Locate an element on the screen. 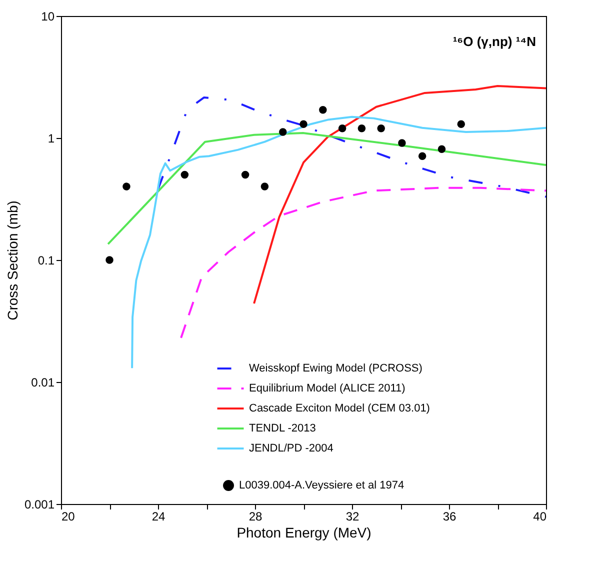  x-axis-title: Photon Energy (MeV) is located at coordinates (304, 532).